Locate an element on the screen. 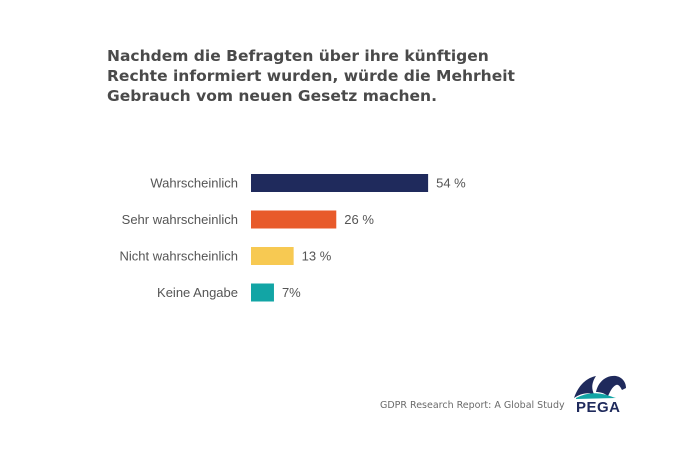 The width and height of the screenshot is (674, 475). data-label: 54 % is located at coordinates (451, 183).